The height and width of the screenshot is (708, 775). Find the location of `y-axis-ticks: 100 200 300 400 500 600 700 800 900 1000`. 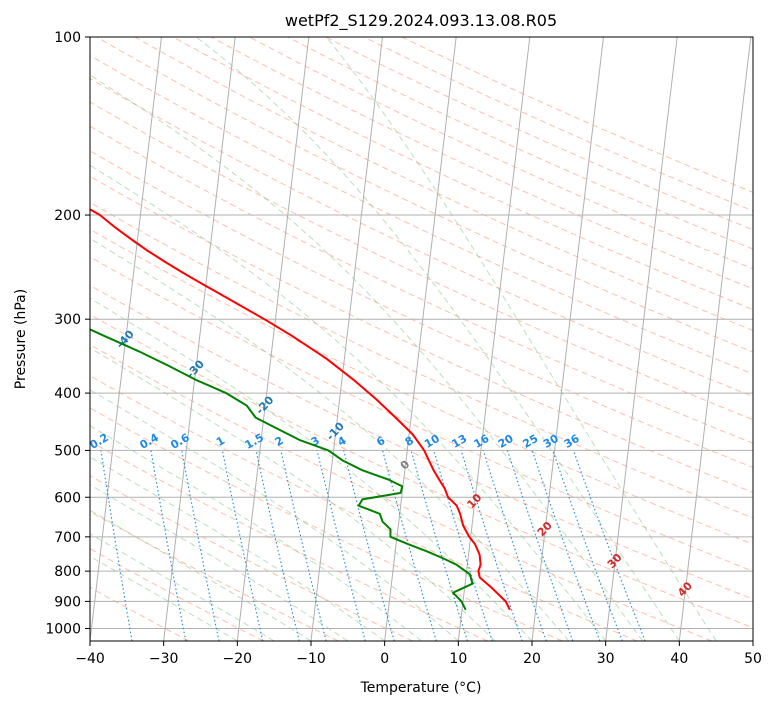

y-axis-ticks: 100 200 300 400 500 600 700 800 900 1000 is located at coordinates (67, 333).